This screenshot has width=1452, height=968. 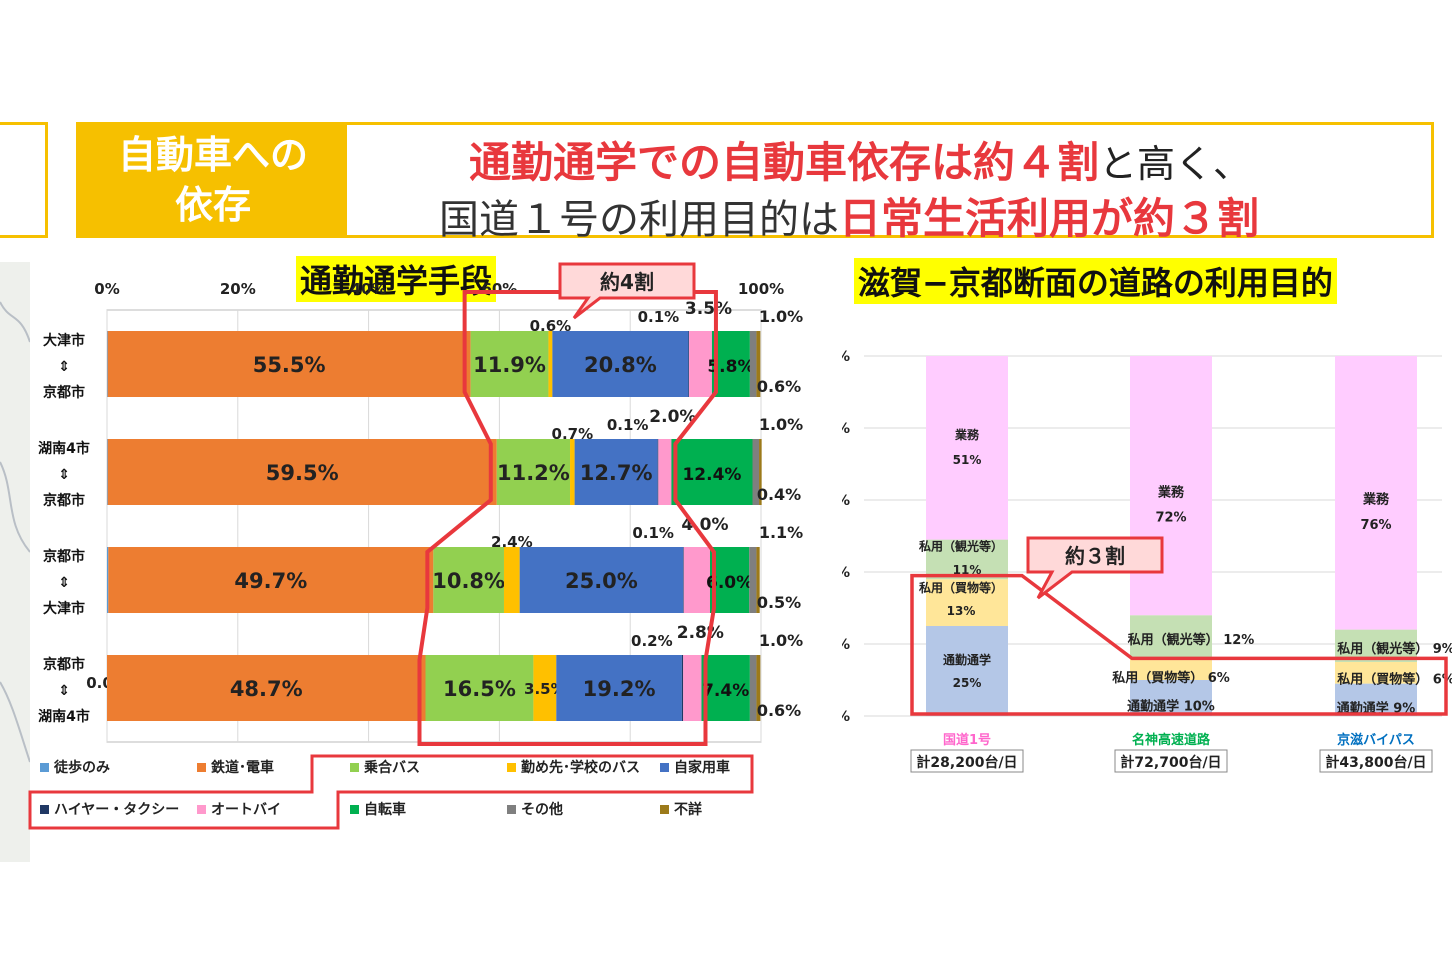 What do you see at coordinates (779, 494) in the screenshot?
I see `data-label: 0.4%` at bounding box center [779, 494].